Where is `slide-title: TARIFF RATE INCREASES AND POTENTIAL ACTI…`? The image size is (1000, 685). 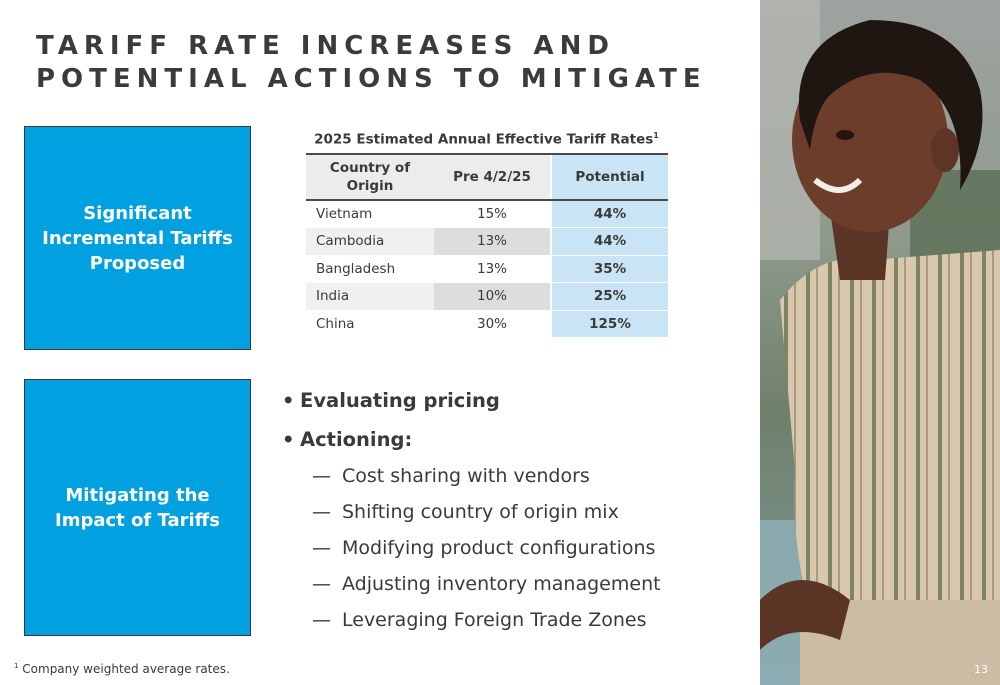 slide-title: TARIFF RATE INCREASES AND POTENTIAL ACTI… is located at coordinates (386, 63).